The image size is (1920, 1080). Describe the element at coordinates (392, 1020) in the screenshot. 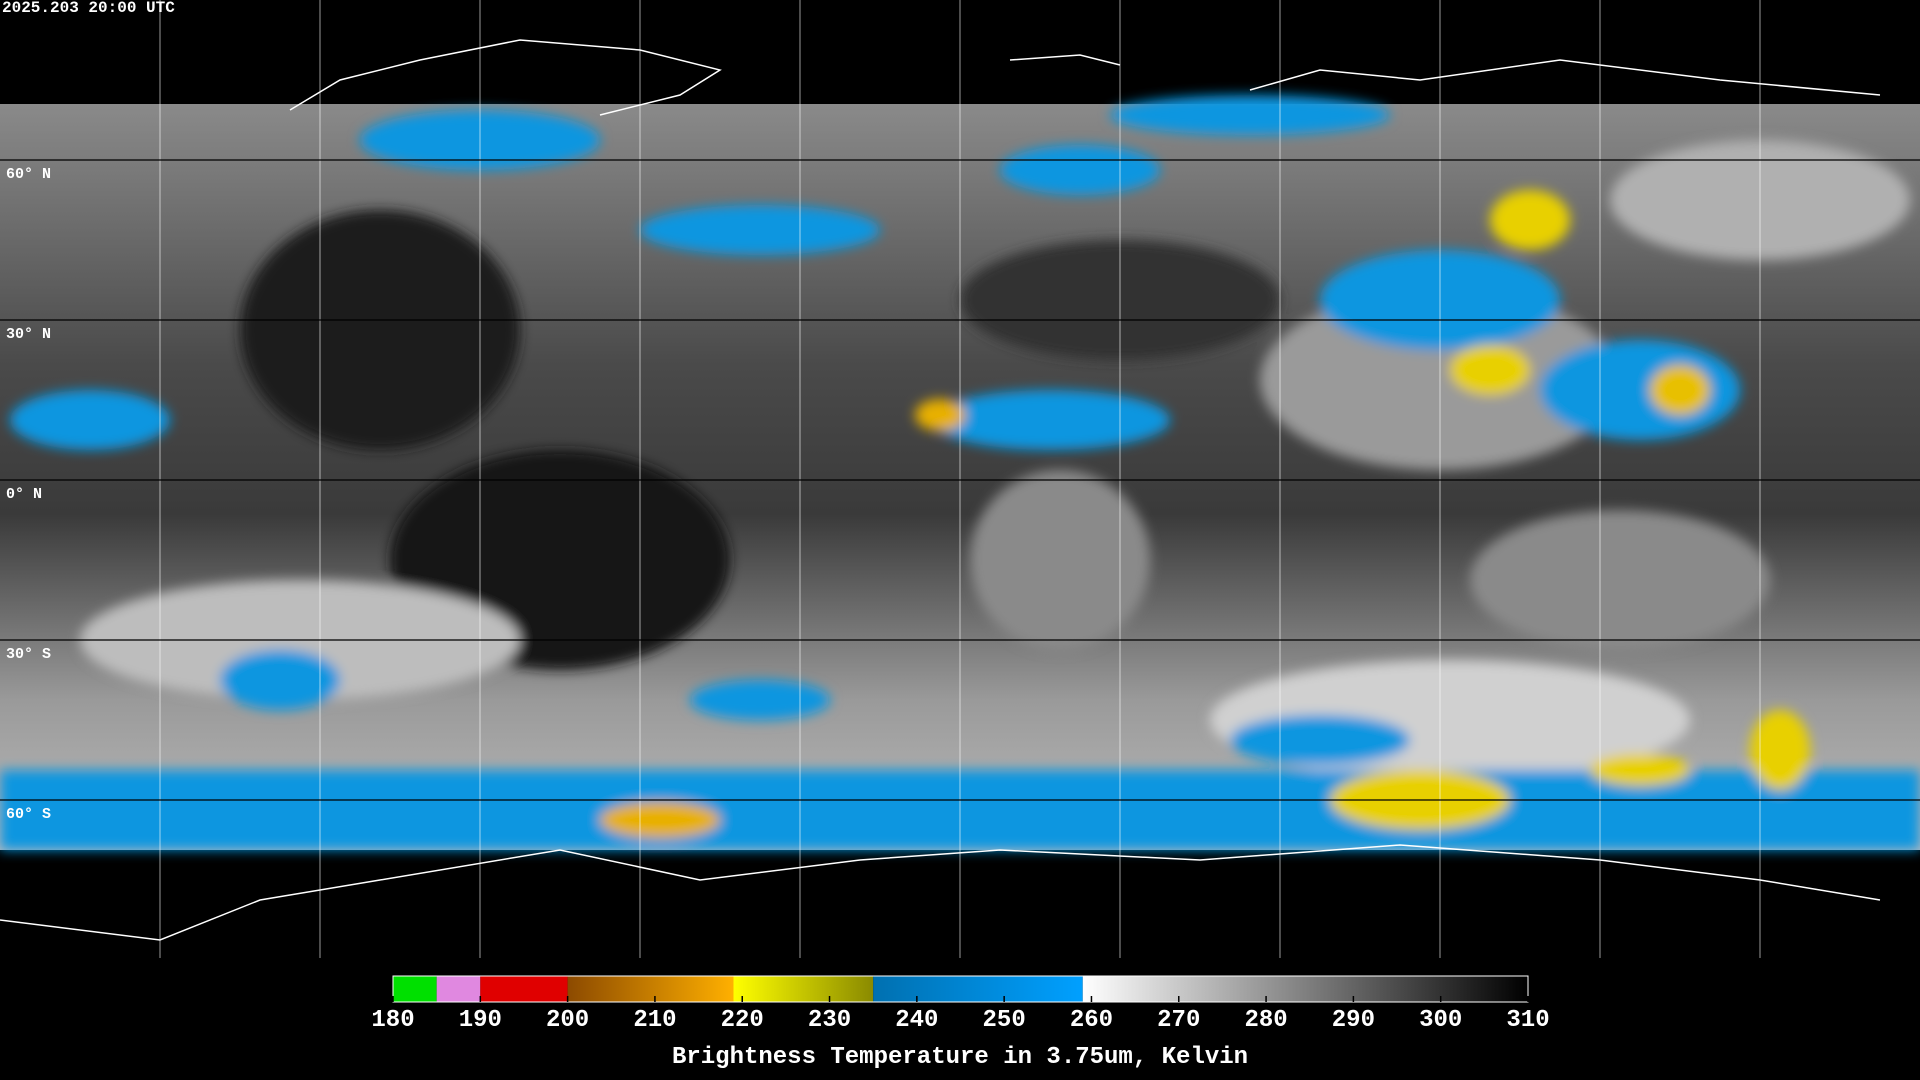

I see `colorbar-tick-label: 180` at that location.